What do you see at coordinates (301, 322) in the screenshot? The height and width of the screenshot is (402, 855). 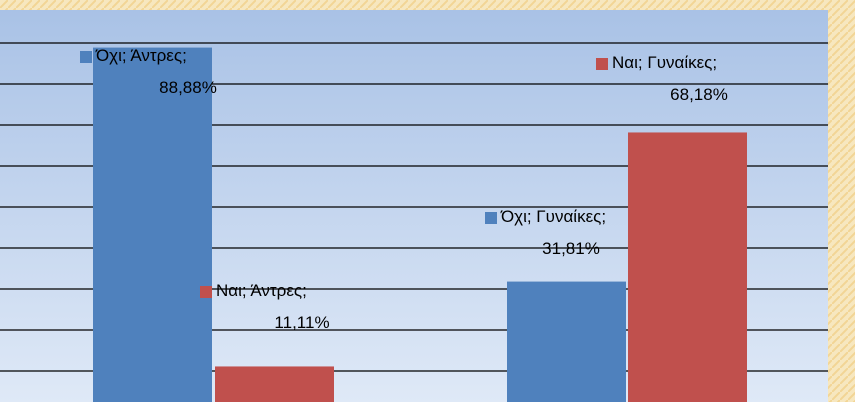 I see `data-label-line: 11,11%` at bounding box center [301, 322].